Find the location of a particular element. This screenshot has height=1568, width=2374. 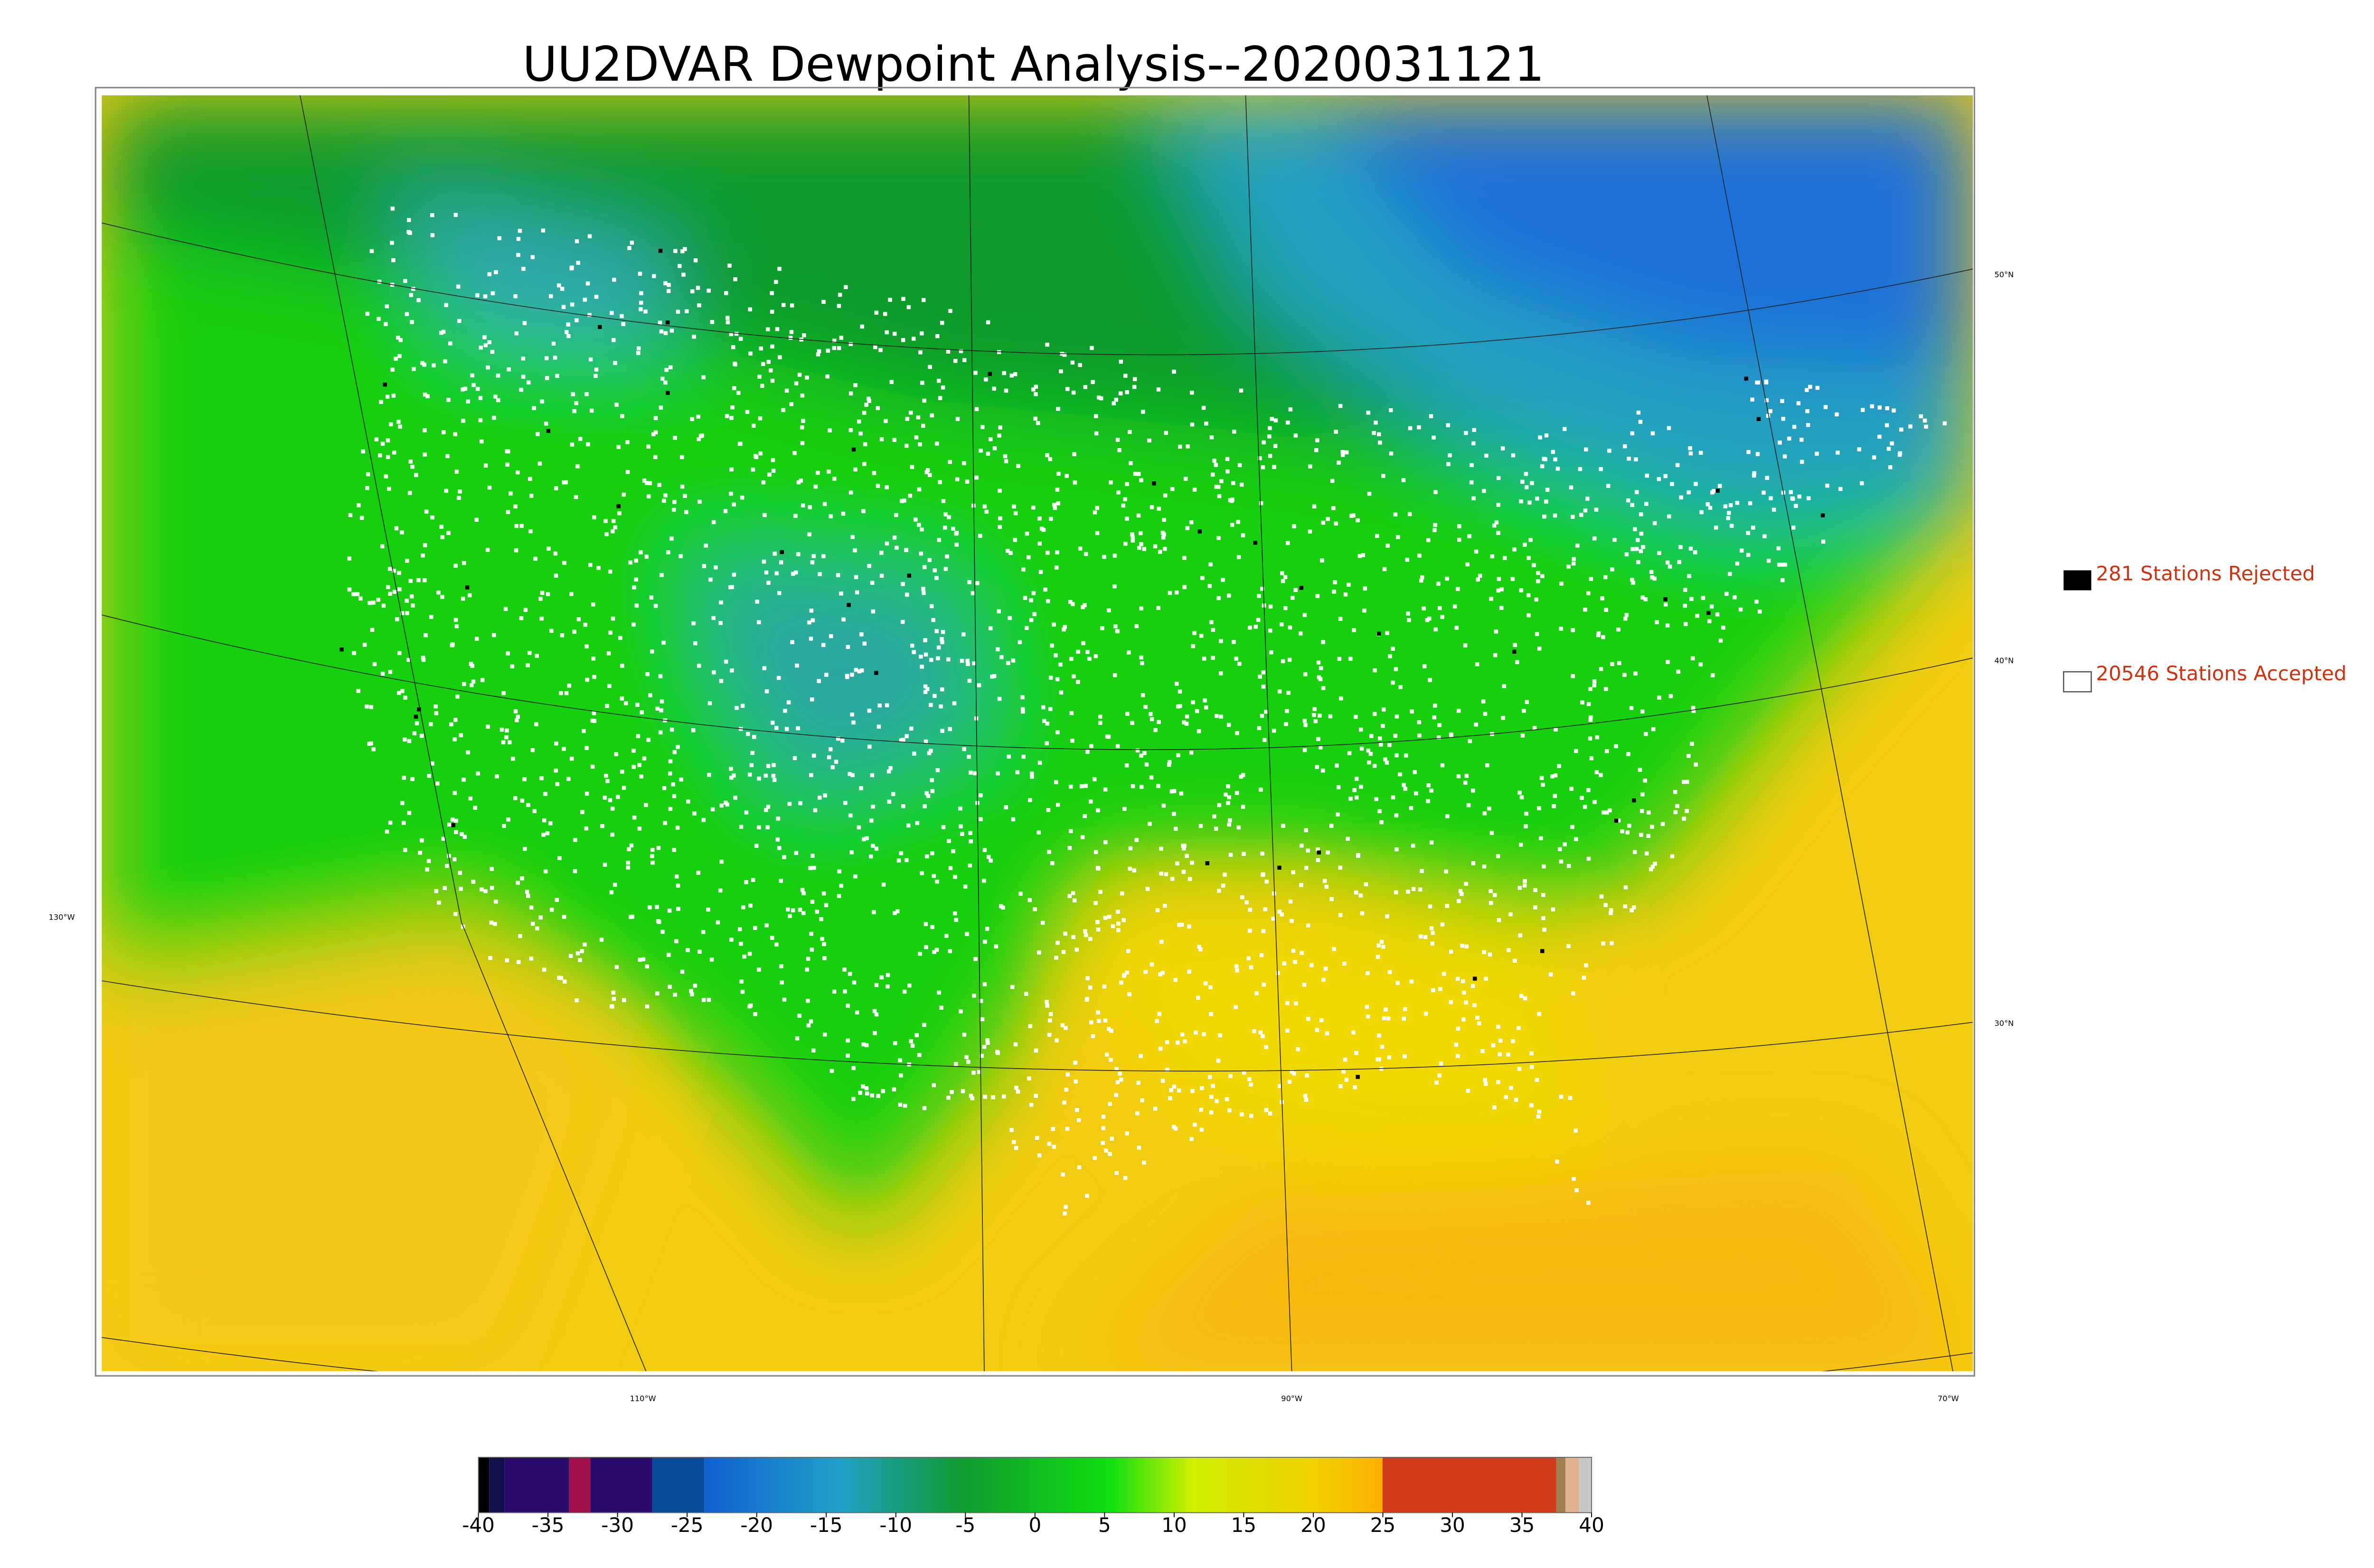

lon-label: 130°W is located at coordinates (62, 918).